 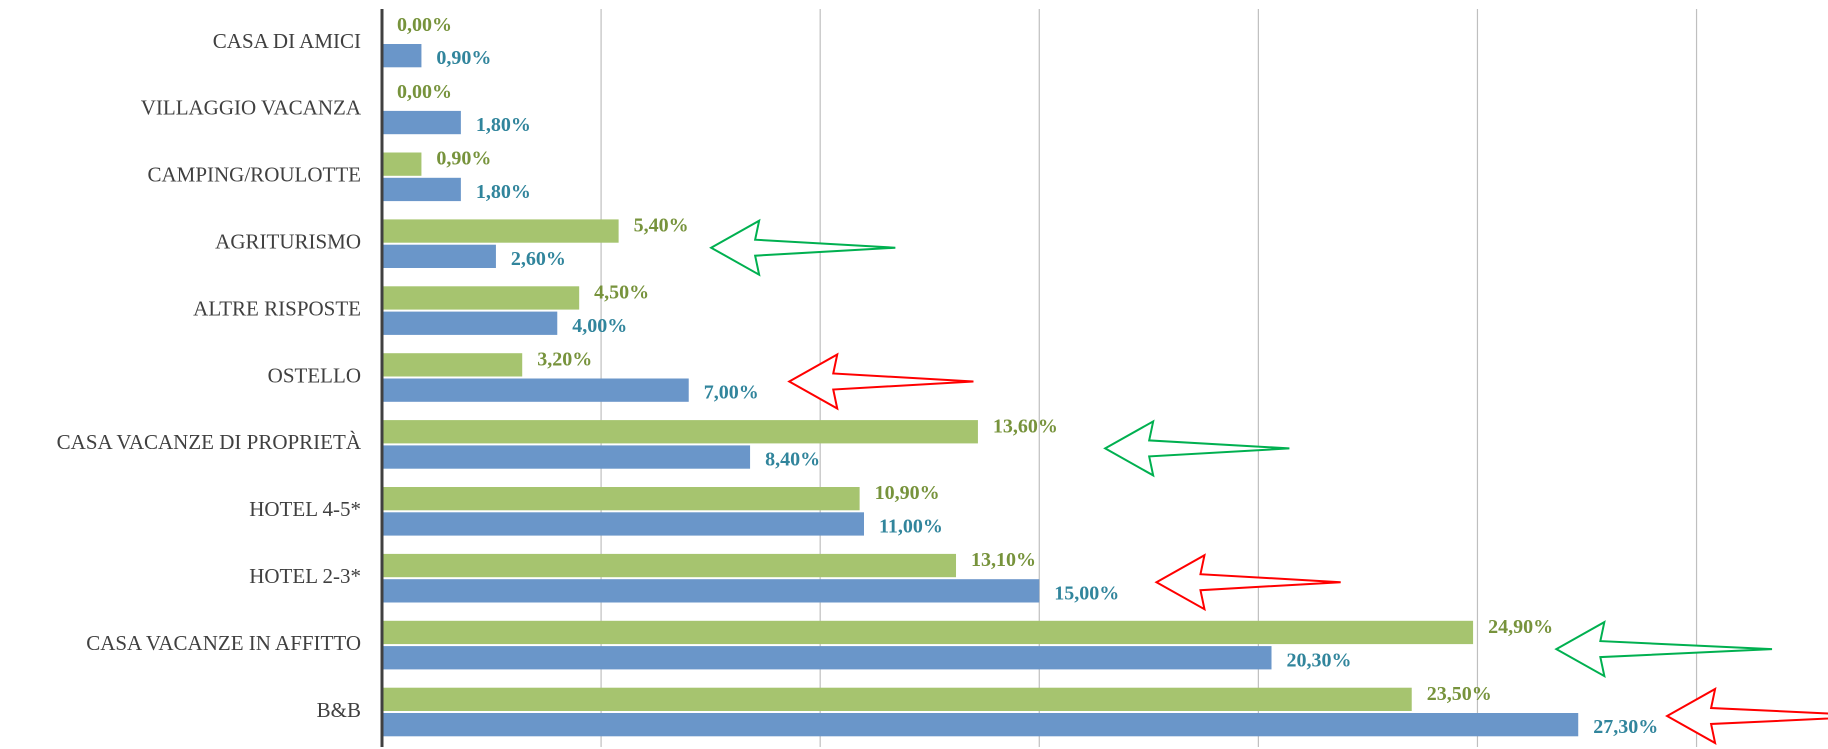 What do you see at coordinates (255, 175) in the screenshot?
I see `category-label: CAMPING/ROULOTTE` at bounding box center [255, 175].